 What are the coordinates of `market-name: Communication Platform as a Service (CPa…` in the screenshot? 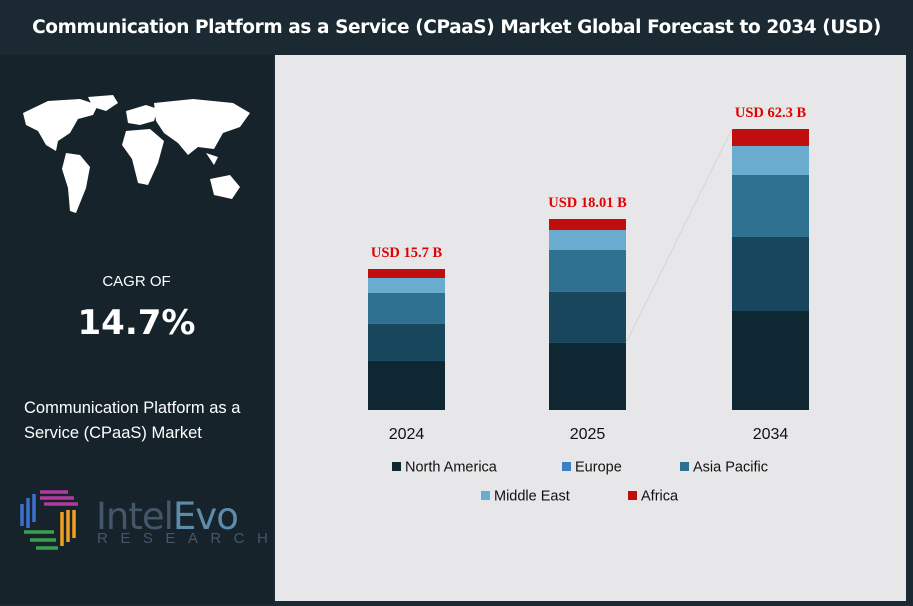 It's located at (132, 420).